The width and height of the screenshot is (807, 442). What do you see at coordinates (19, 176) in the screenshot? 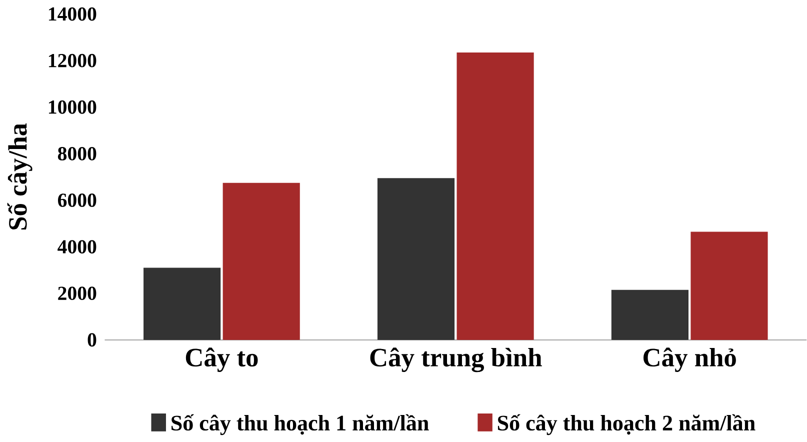
I see `y-axis-title: Số cây/ha` at bounding box center [19, 176].